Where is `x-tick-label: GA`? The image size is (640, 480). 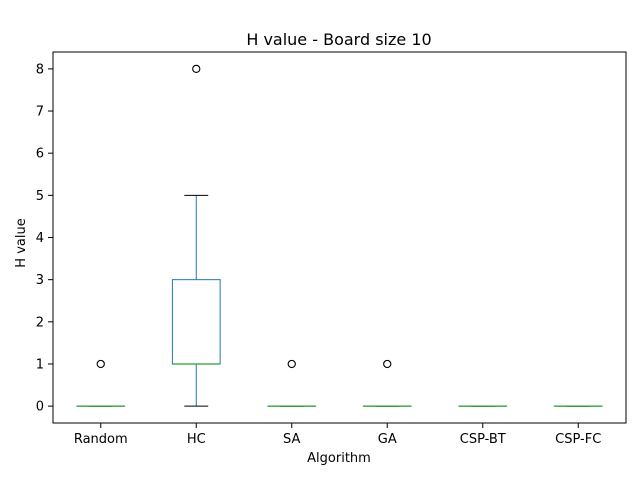 x-tick-label: GA is located at coordinates (387, 439).